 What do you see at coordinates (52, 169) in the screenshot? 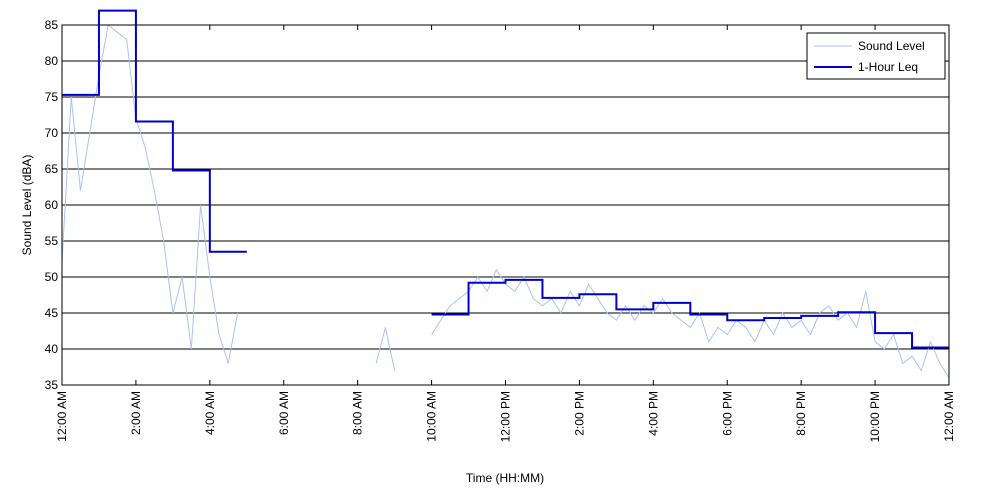
I see `y-tick-label: 65` at bounding box center [52, 169].